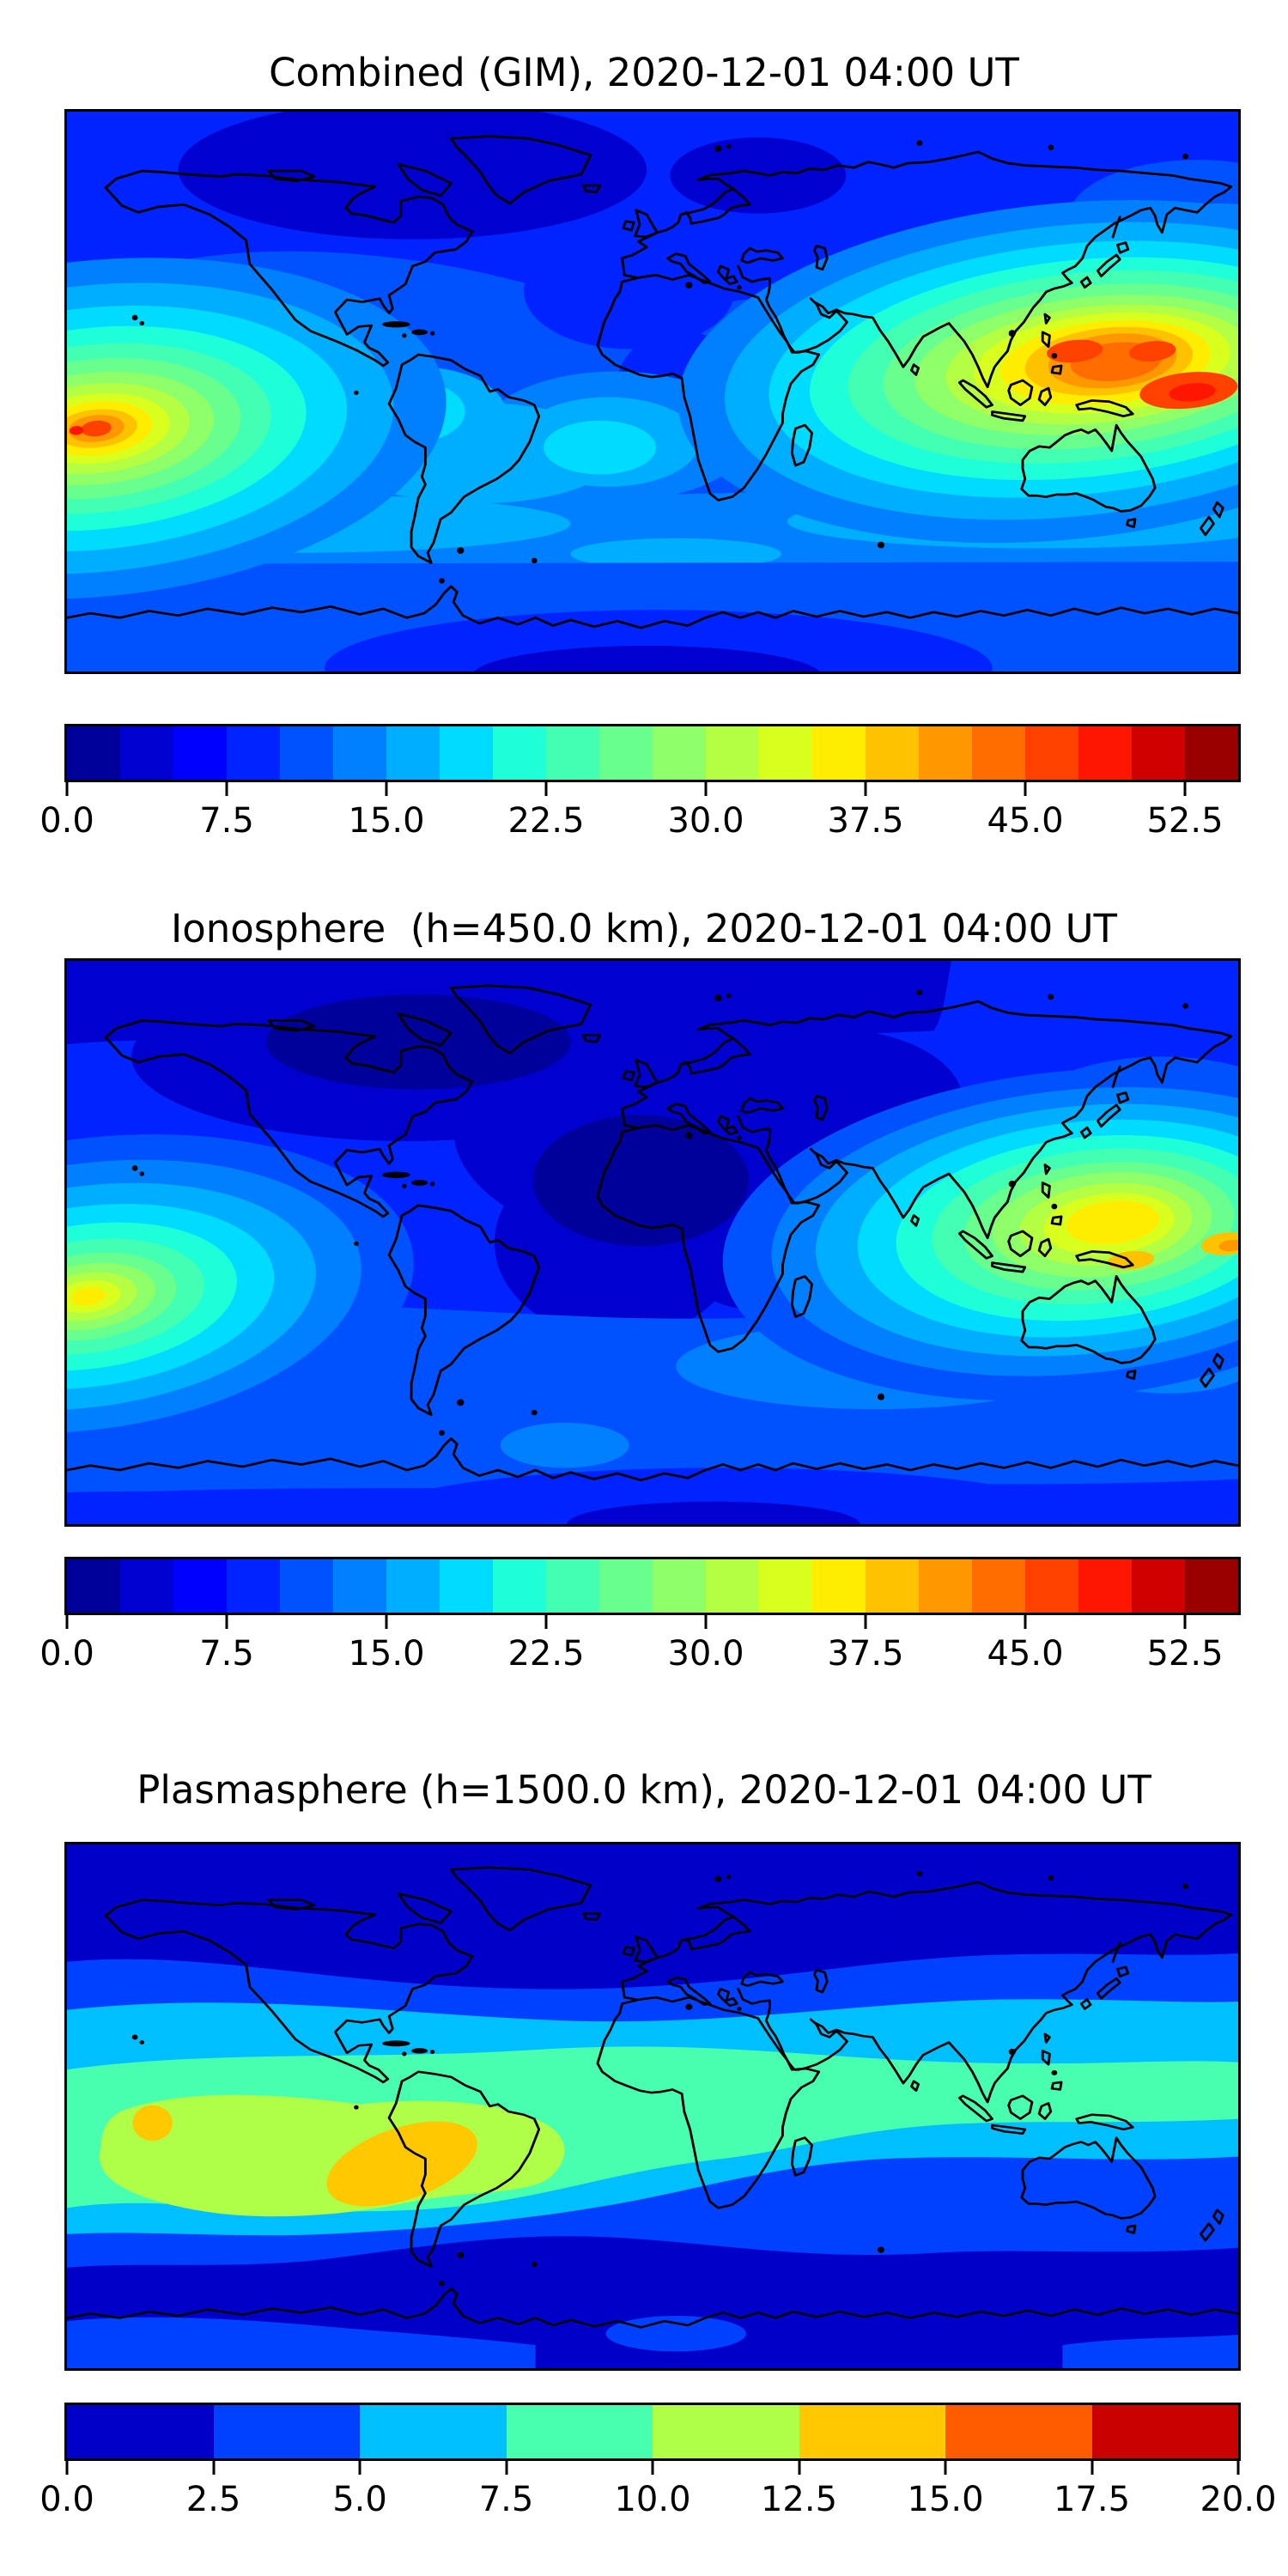 The image size is (1288, 2576). What do you see at coordinates (652, 1586) in the screenshot?
I see `panel2-colorbar` at bounding box center [652, 1586].